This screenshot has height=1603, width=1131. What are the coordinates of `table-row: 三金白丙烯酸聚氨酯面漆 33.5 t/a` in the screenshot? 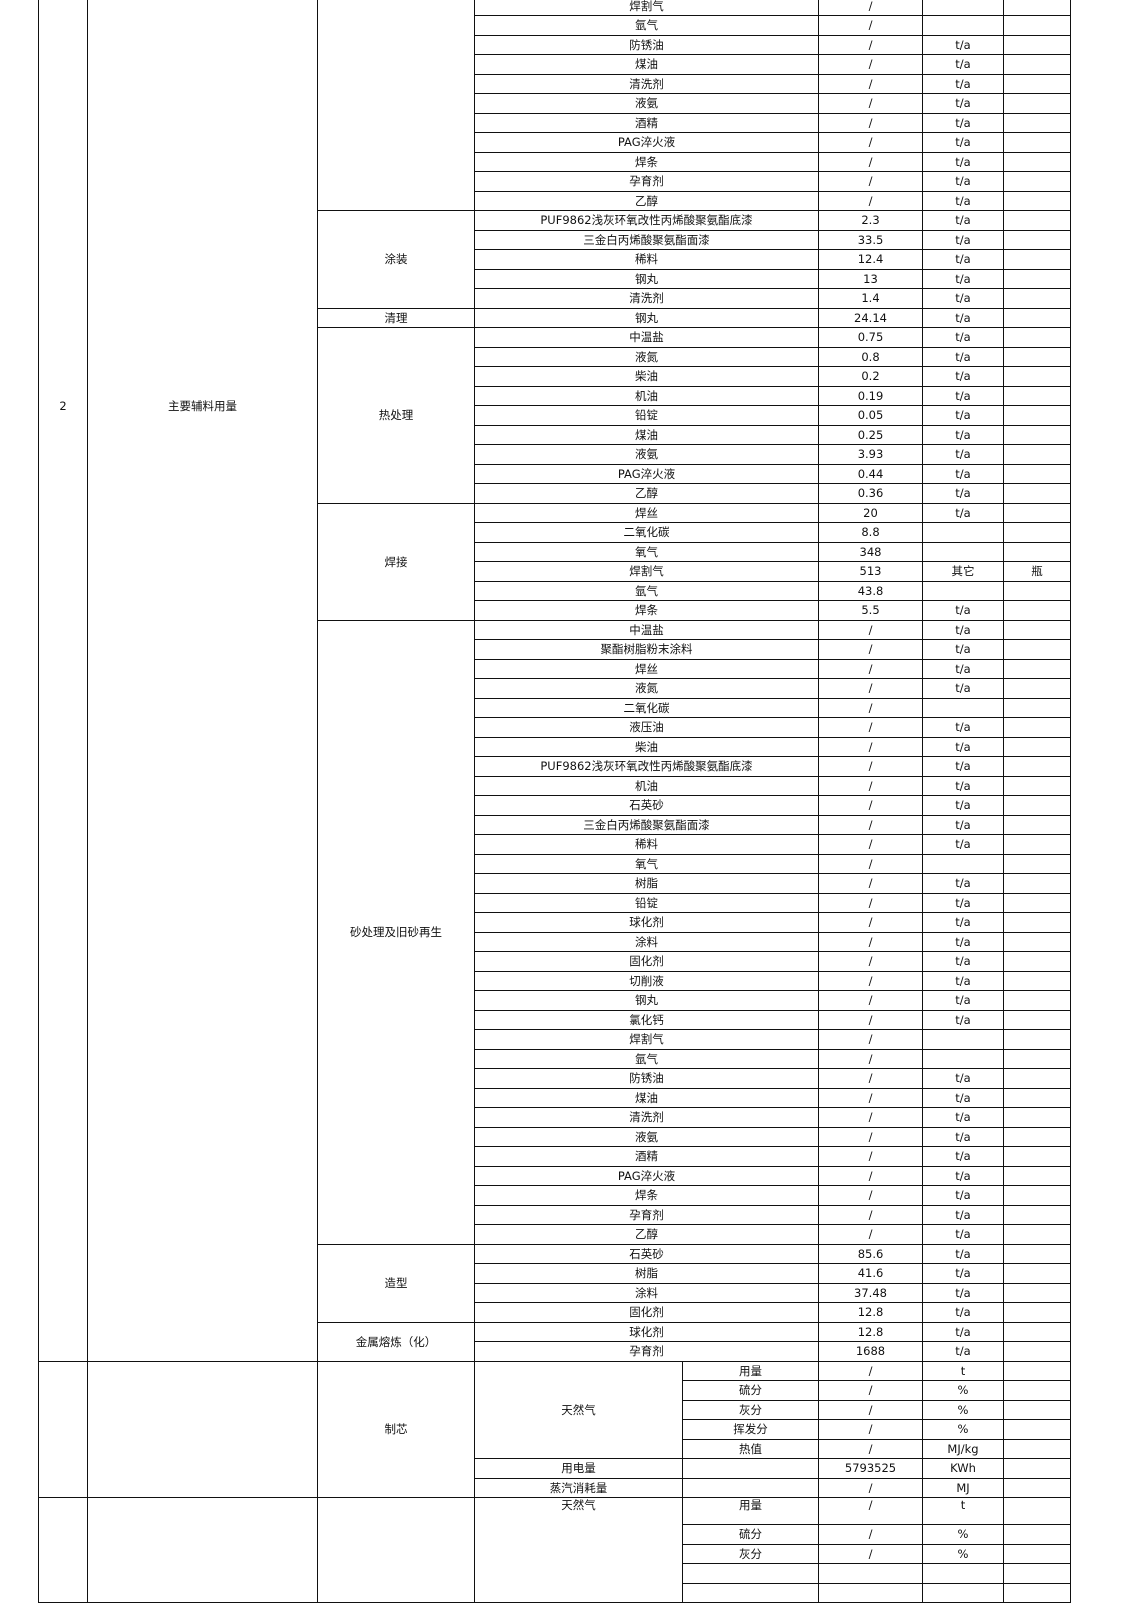 It's located at (555, 239).